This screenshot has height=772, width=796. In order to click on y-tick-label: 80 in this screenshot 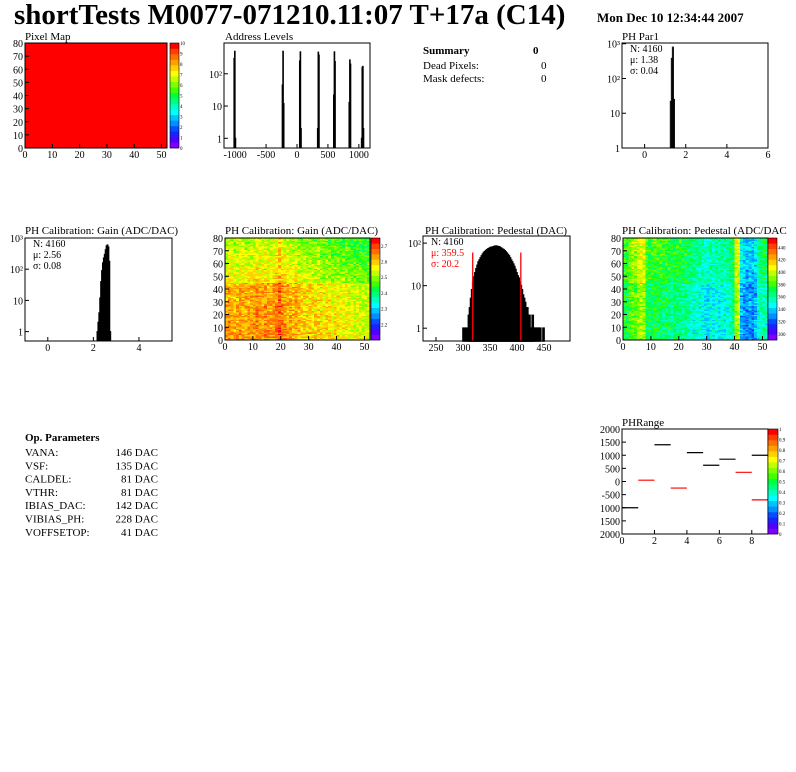, I will do `click(218, 239)`.